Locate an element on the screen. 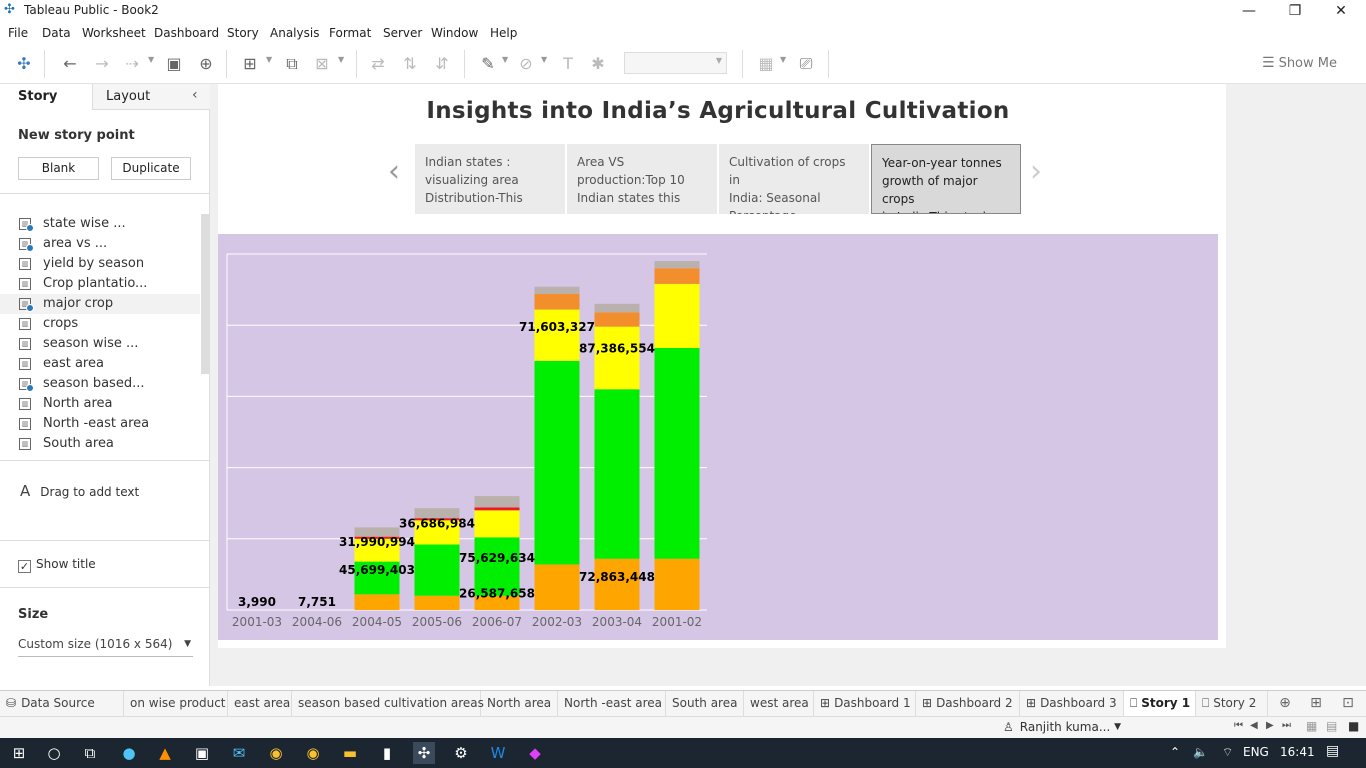  previous-story-point-icon: ‹ is located at coordinates (394, 171).